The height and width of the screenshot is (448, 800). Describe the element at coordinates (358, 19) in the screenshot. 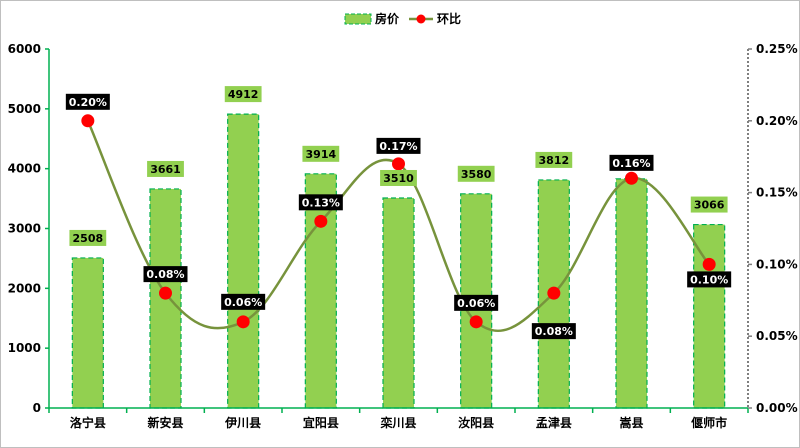

I see `legend-bar-swatch` at that location.